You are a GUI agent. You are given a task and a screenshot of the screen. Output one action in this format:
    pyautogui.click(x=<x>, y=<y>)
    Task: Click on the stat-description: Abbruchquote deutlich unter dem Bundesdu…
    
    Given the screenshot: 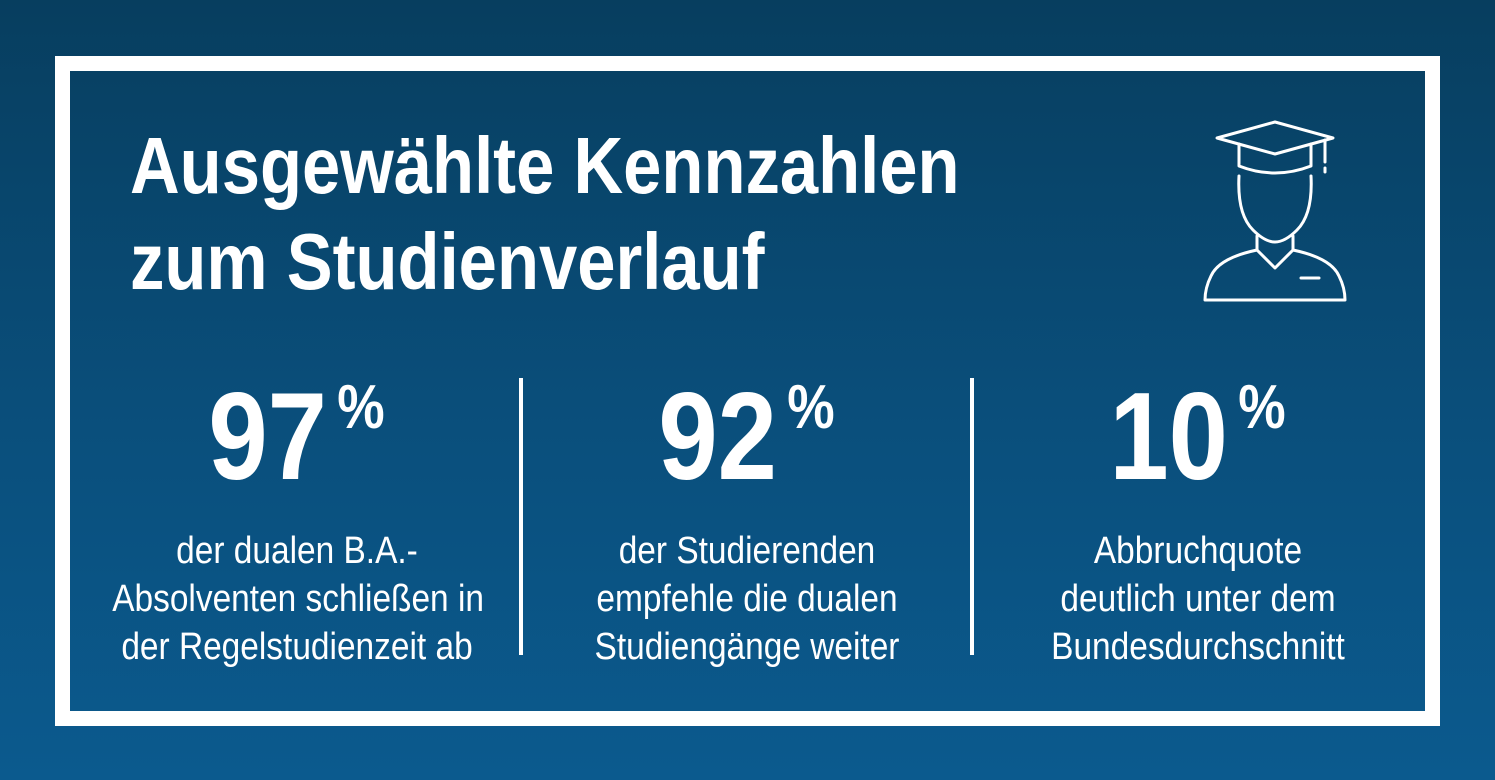 What is the action you would take?
    pyautogui.click(x=1198, y=599)
    